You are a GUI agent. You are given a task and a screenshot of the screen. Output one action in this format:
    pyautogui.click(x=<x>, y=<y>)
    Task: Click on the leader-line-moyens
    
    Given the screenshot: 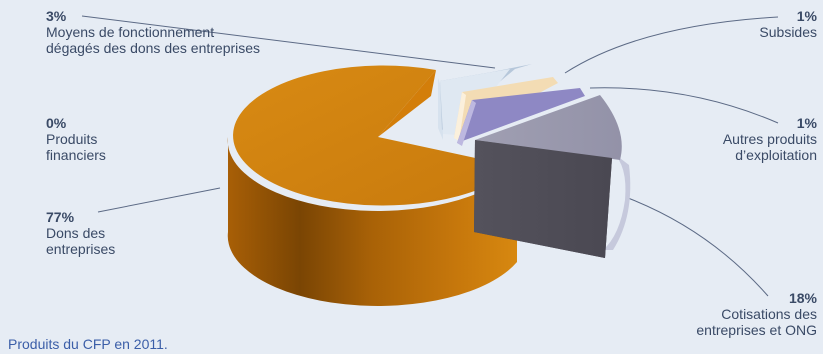 What is the action you would take?
    pyautogui.click(x=288, y=42)
    